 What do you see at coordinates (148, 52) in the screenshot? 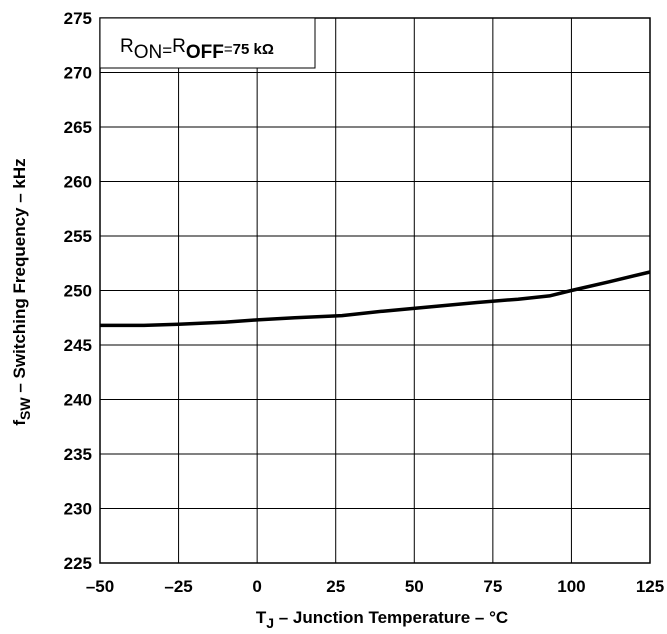
I see `annotation-r-on-sub: ON` at bounding box center [148, 52].